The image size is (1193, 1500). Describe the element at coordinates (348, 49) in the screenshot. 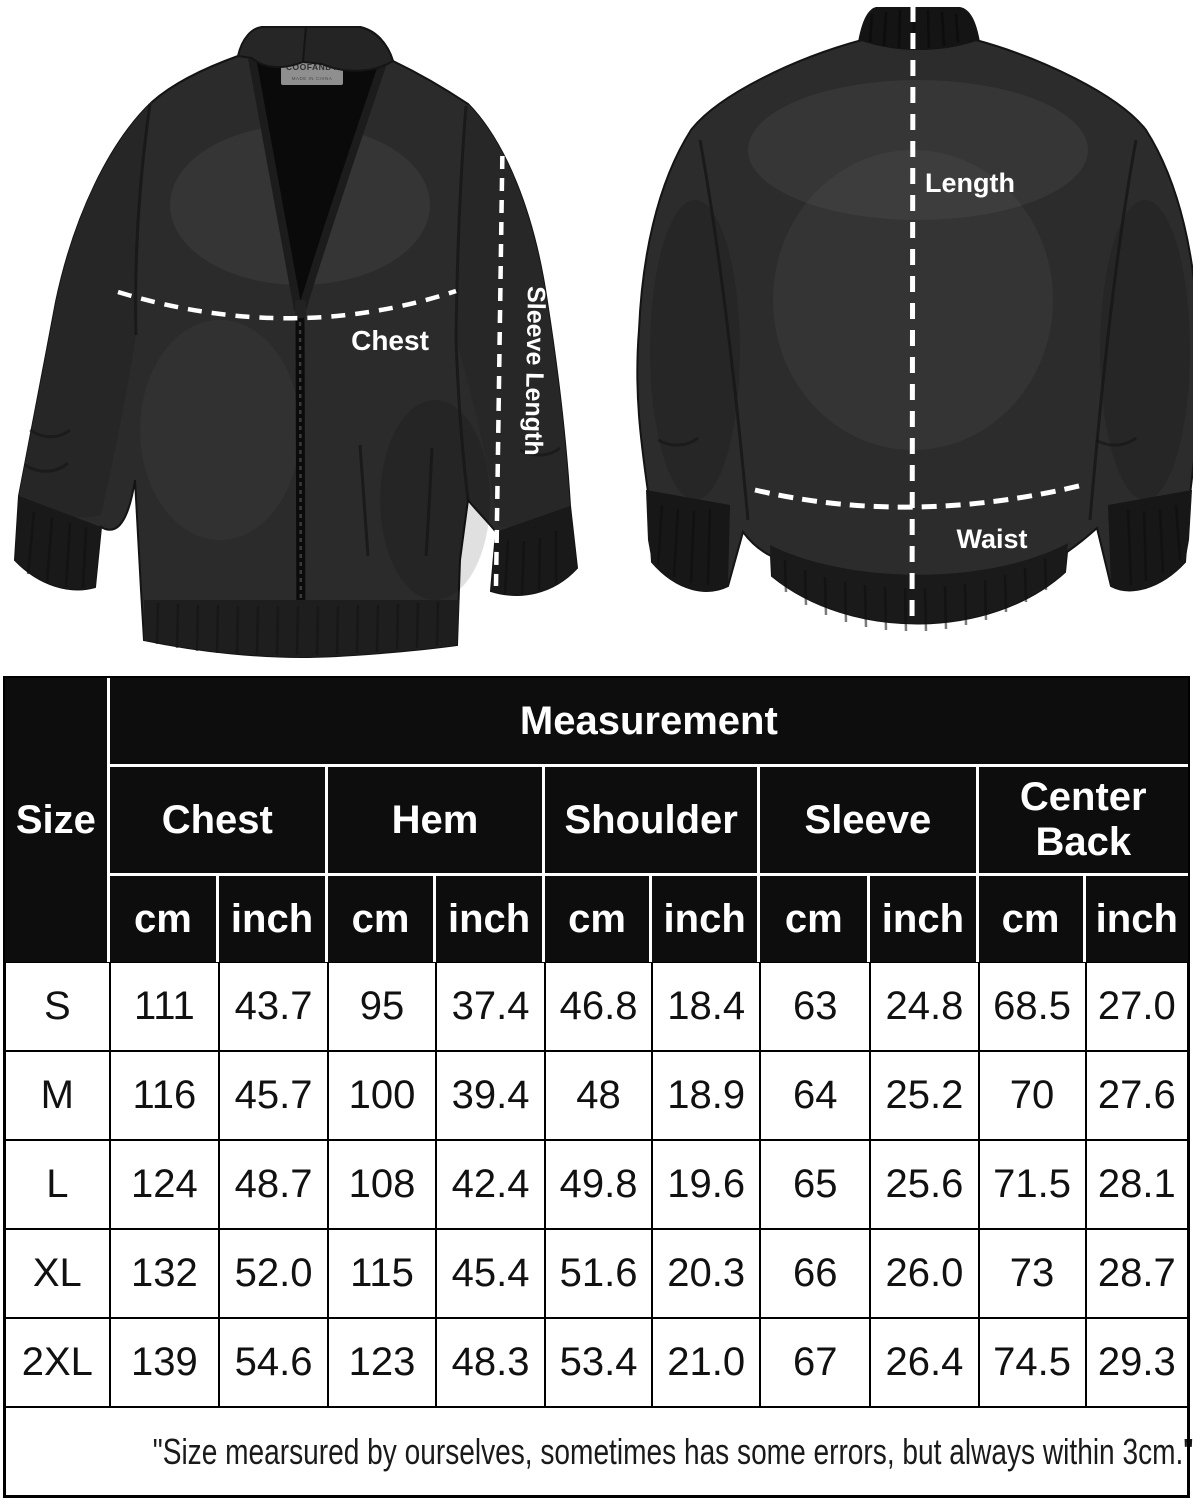

I see `front-collar-right` at that location.